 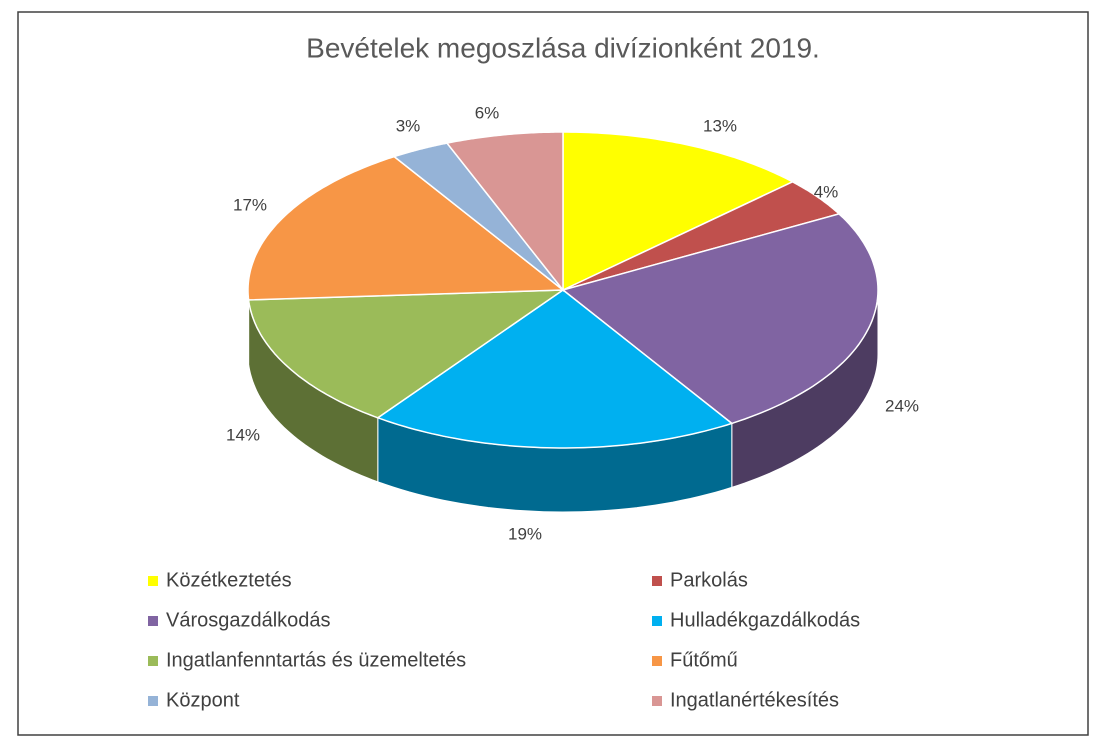 I want to click on legend-label: Ingatlanértékesítés, so click(x=754, y=700).